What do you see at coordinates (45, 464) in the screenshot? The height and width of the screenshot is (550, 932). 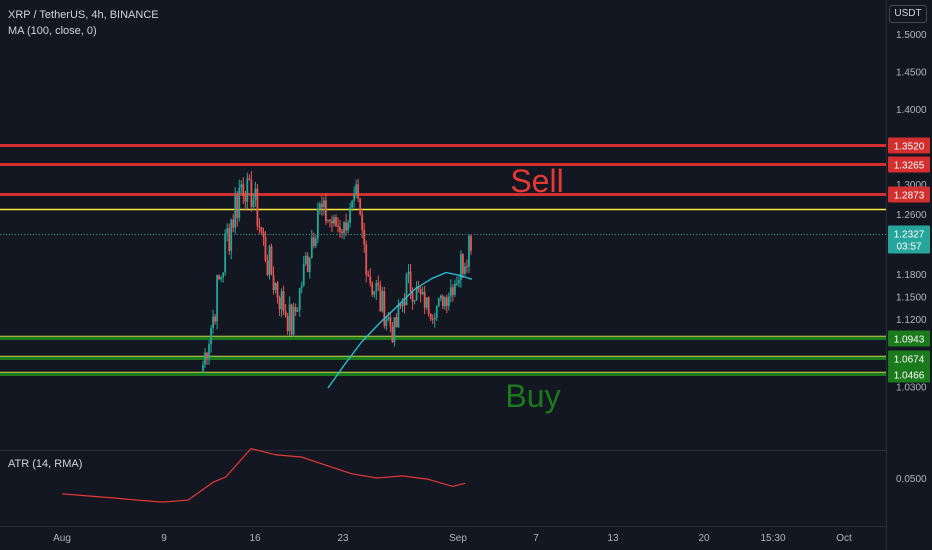 I see `atr-legend: ATR (14, RMA)` at bounding box center [45, 464].